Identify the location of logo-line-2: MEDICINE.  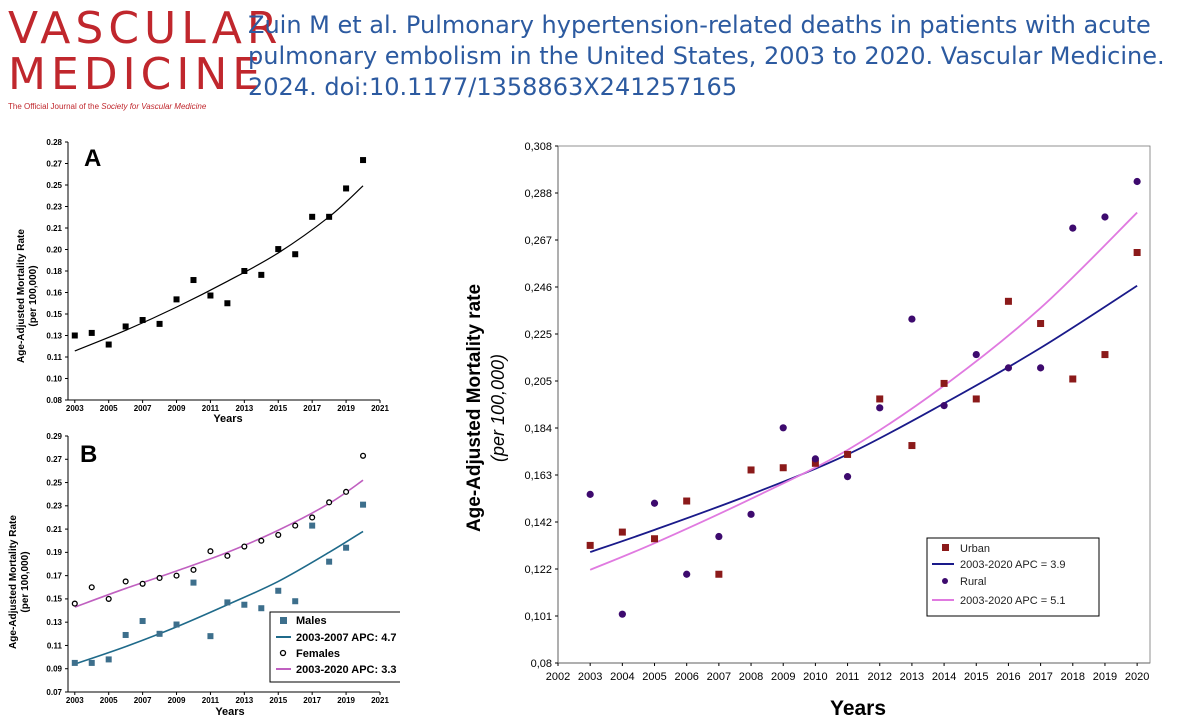
(137, 74).